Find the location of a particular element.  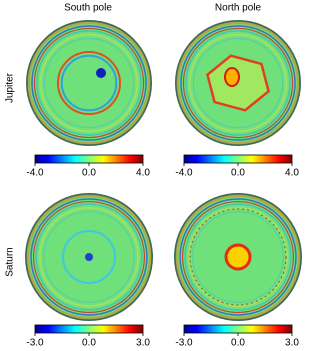

column-title: North pole is located at coordinates (238, 8).